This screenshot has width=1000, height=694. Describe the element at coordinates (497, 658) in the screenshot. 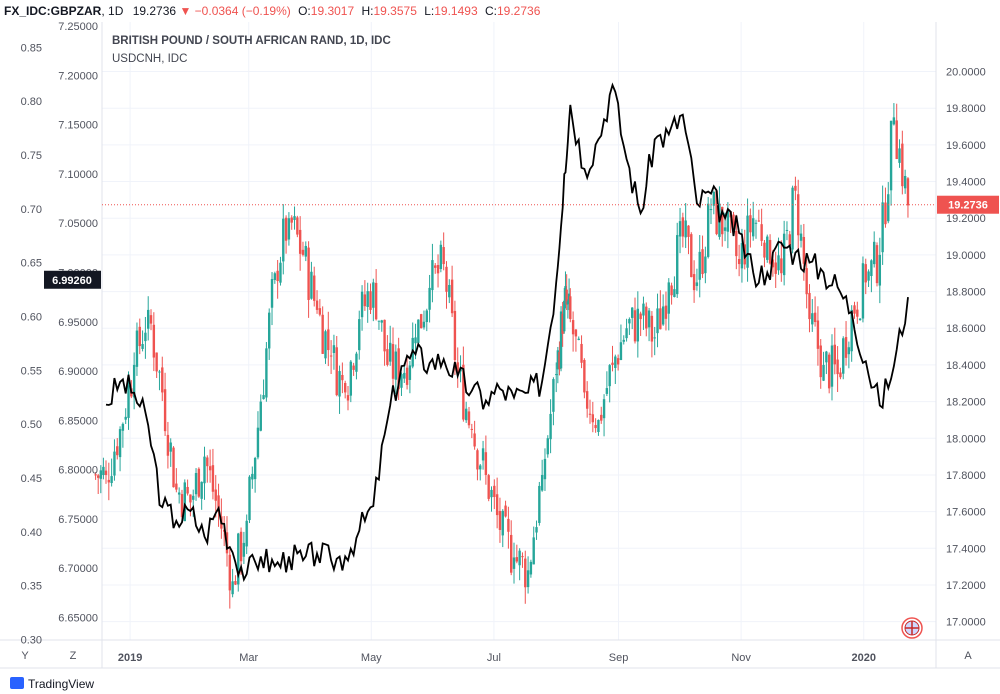

I see `time-axis: 2019 Mar May Jul Sep Nov 2020` at that location.